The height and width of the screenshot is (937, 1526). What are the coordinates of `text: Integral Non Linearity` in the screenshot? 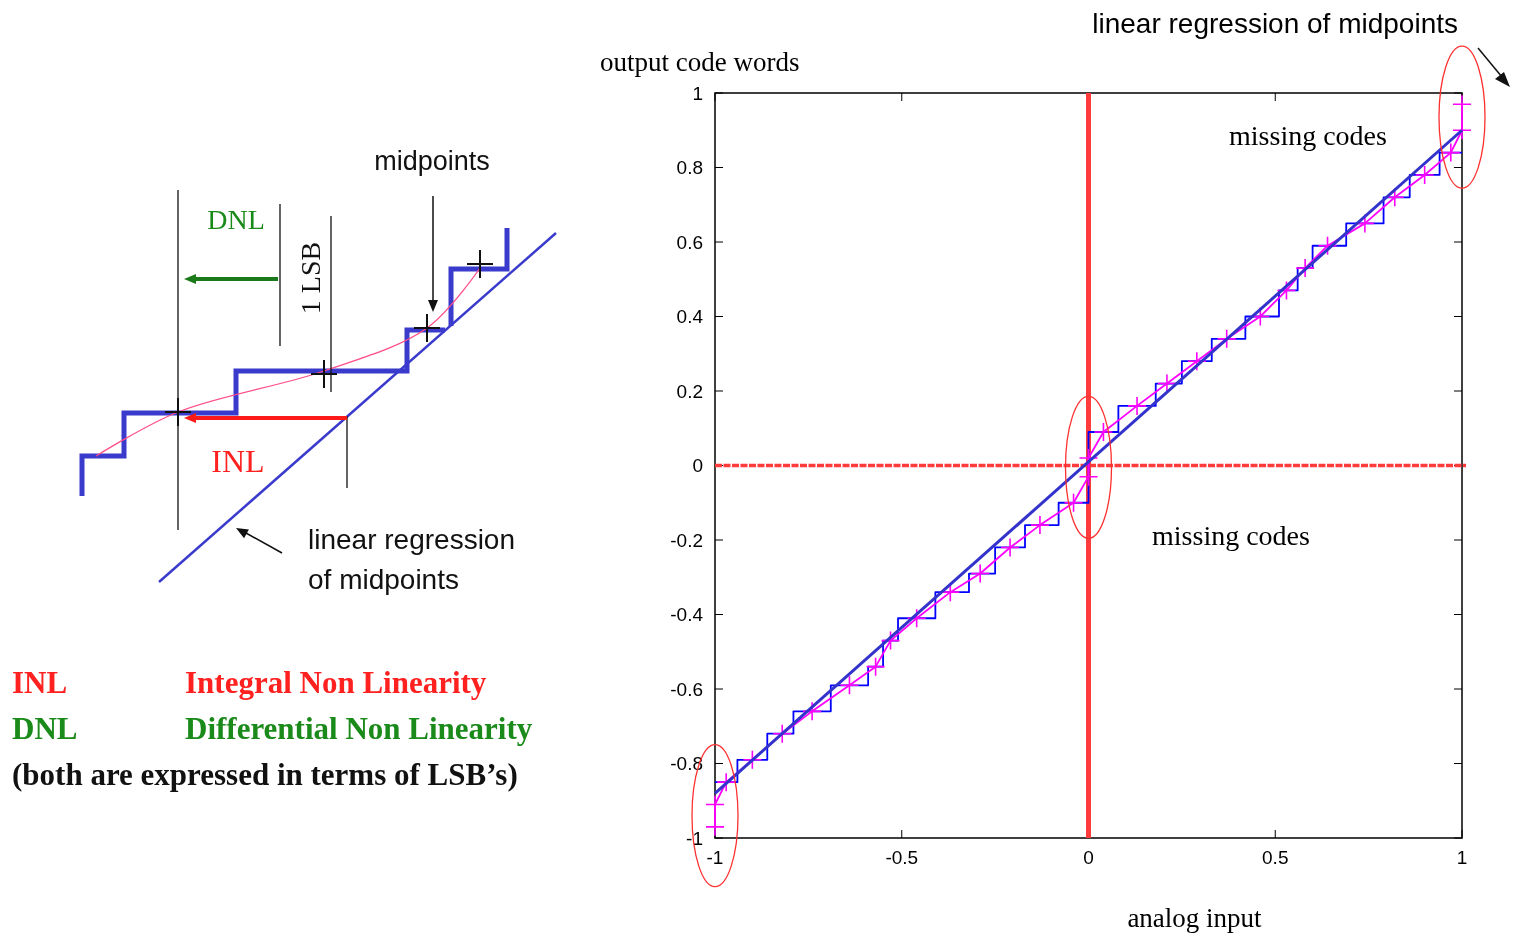 It's located at (336, 682).